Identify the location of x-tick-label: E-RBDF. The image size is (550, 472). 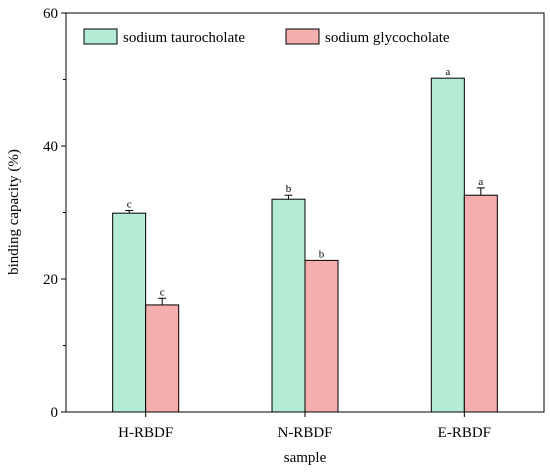
(464, 433).